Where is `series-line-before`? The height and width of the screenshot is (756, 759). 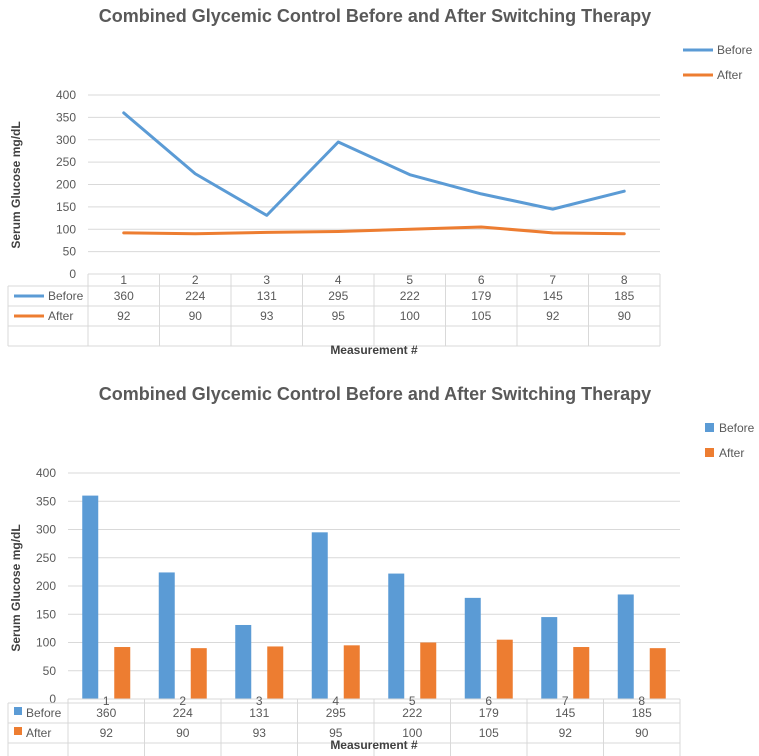
series-line-before is located at coordinates (374, 164).